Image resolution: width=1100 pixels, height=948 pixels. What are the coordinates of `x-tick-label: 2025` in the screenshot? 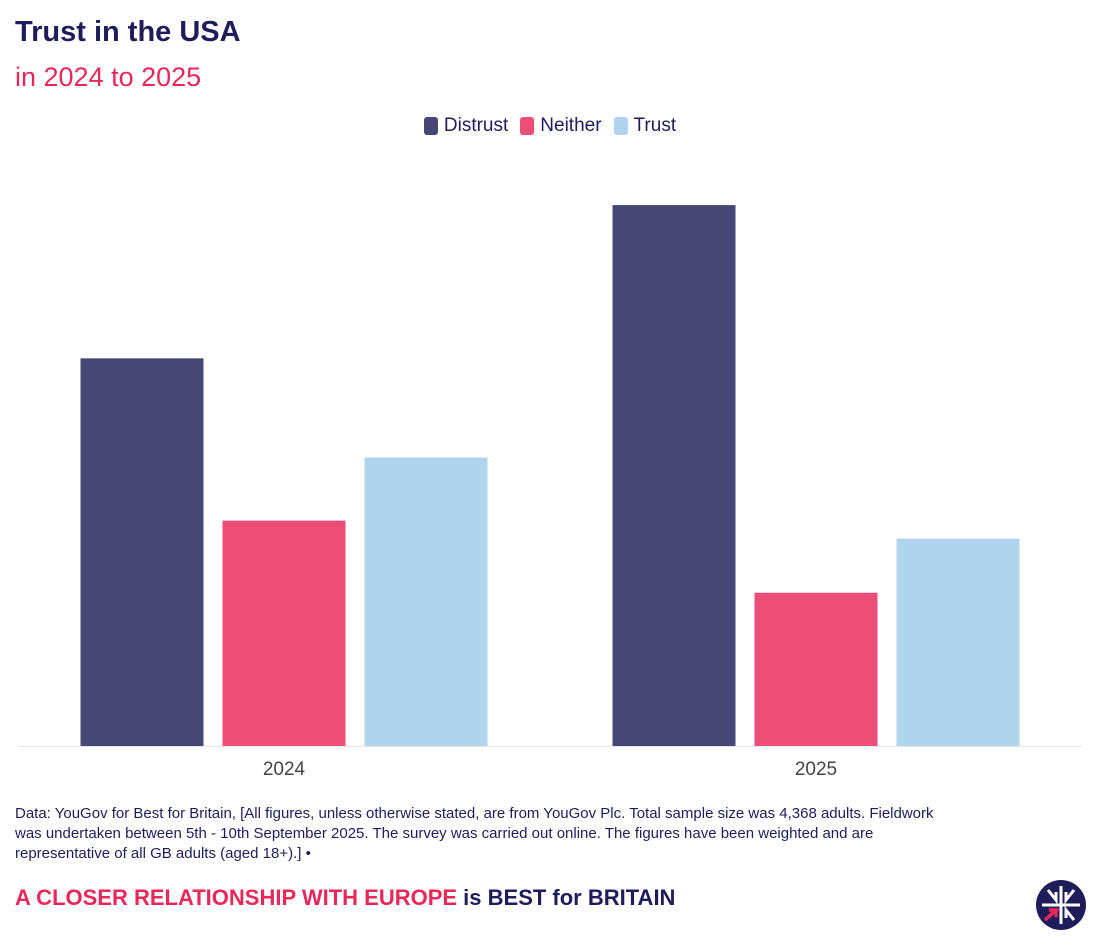 It's located at (816, 769).